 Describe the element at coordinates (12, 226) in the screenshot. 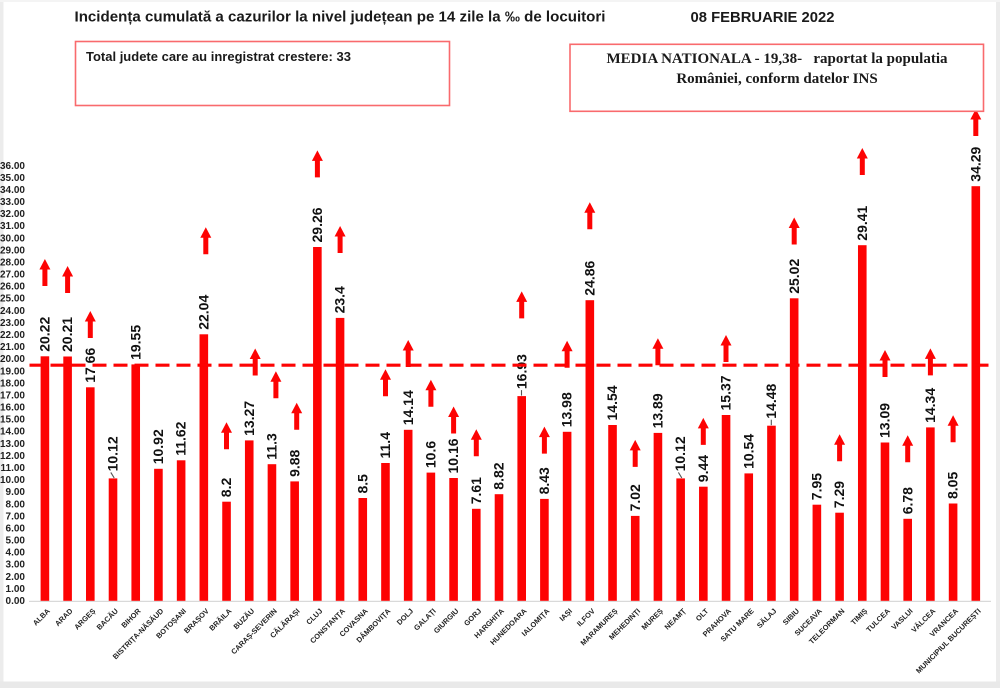

I see `svg-text: 31.00` at that location.